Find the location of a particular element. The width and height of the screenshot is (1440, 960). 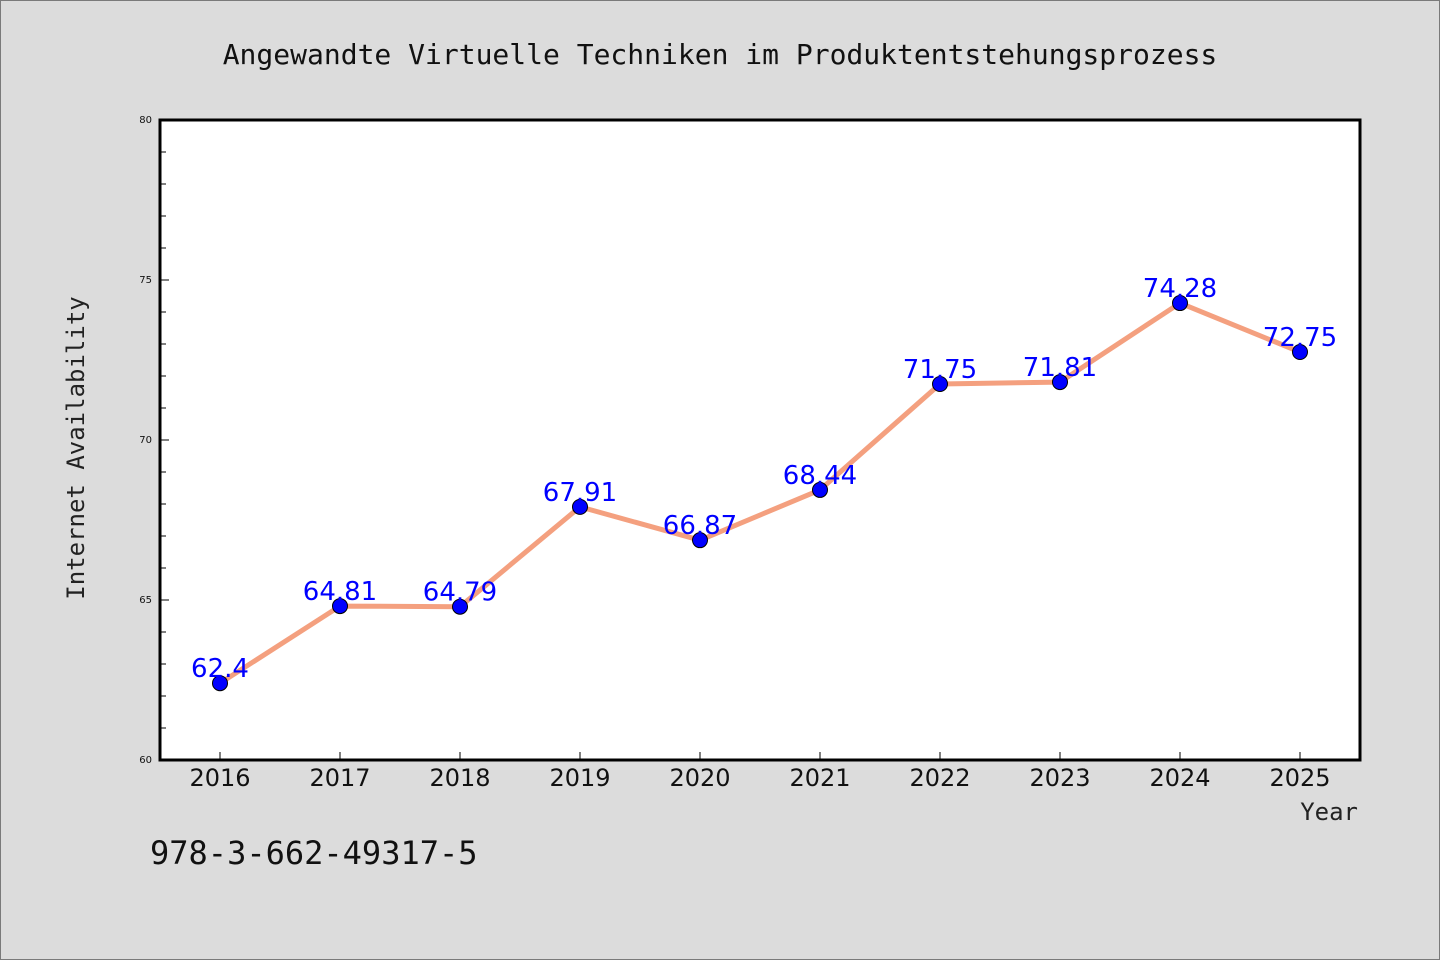

x-tick-label: 2019 is located at coordinates (579, 778).